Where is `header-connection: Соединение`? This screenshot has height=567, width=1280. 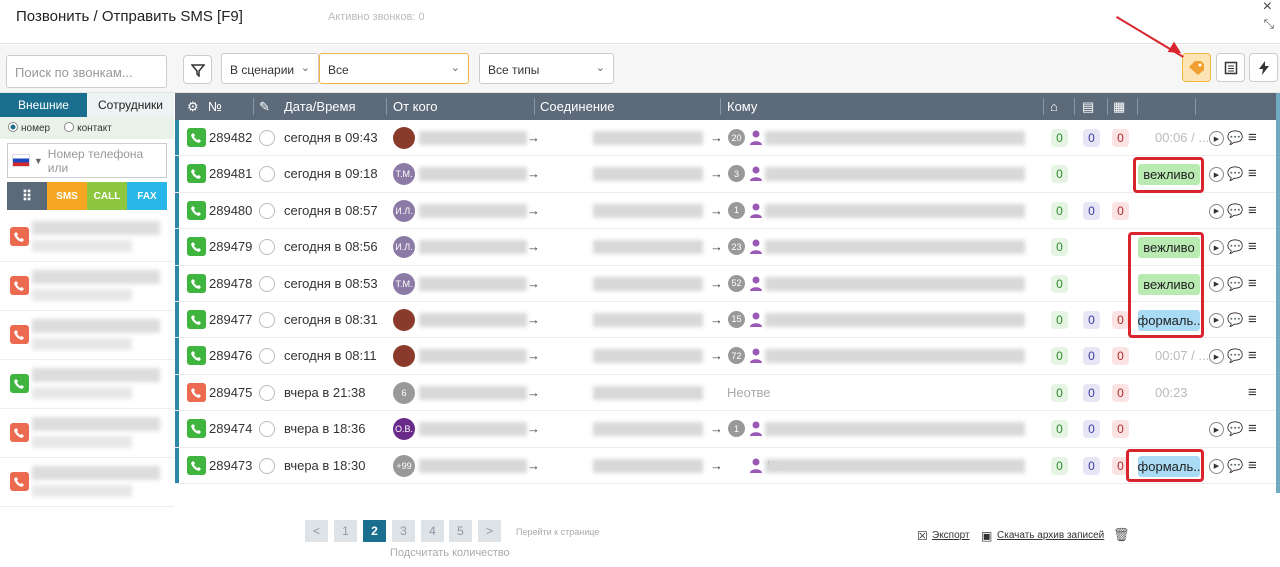 header-connection: Соединение is located at coordinates (577, 106).